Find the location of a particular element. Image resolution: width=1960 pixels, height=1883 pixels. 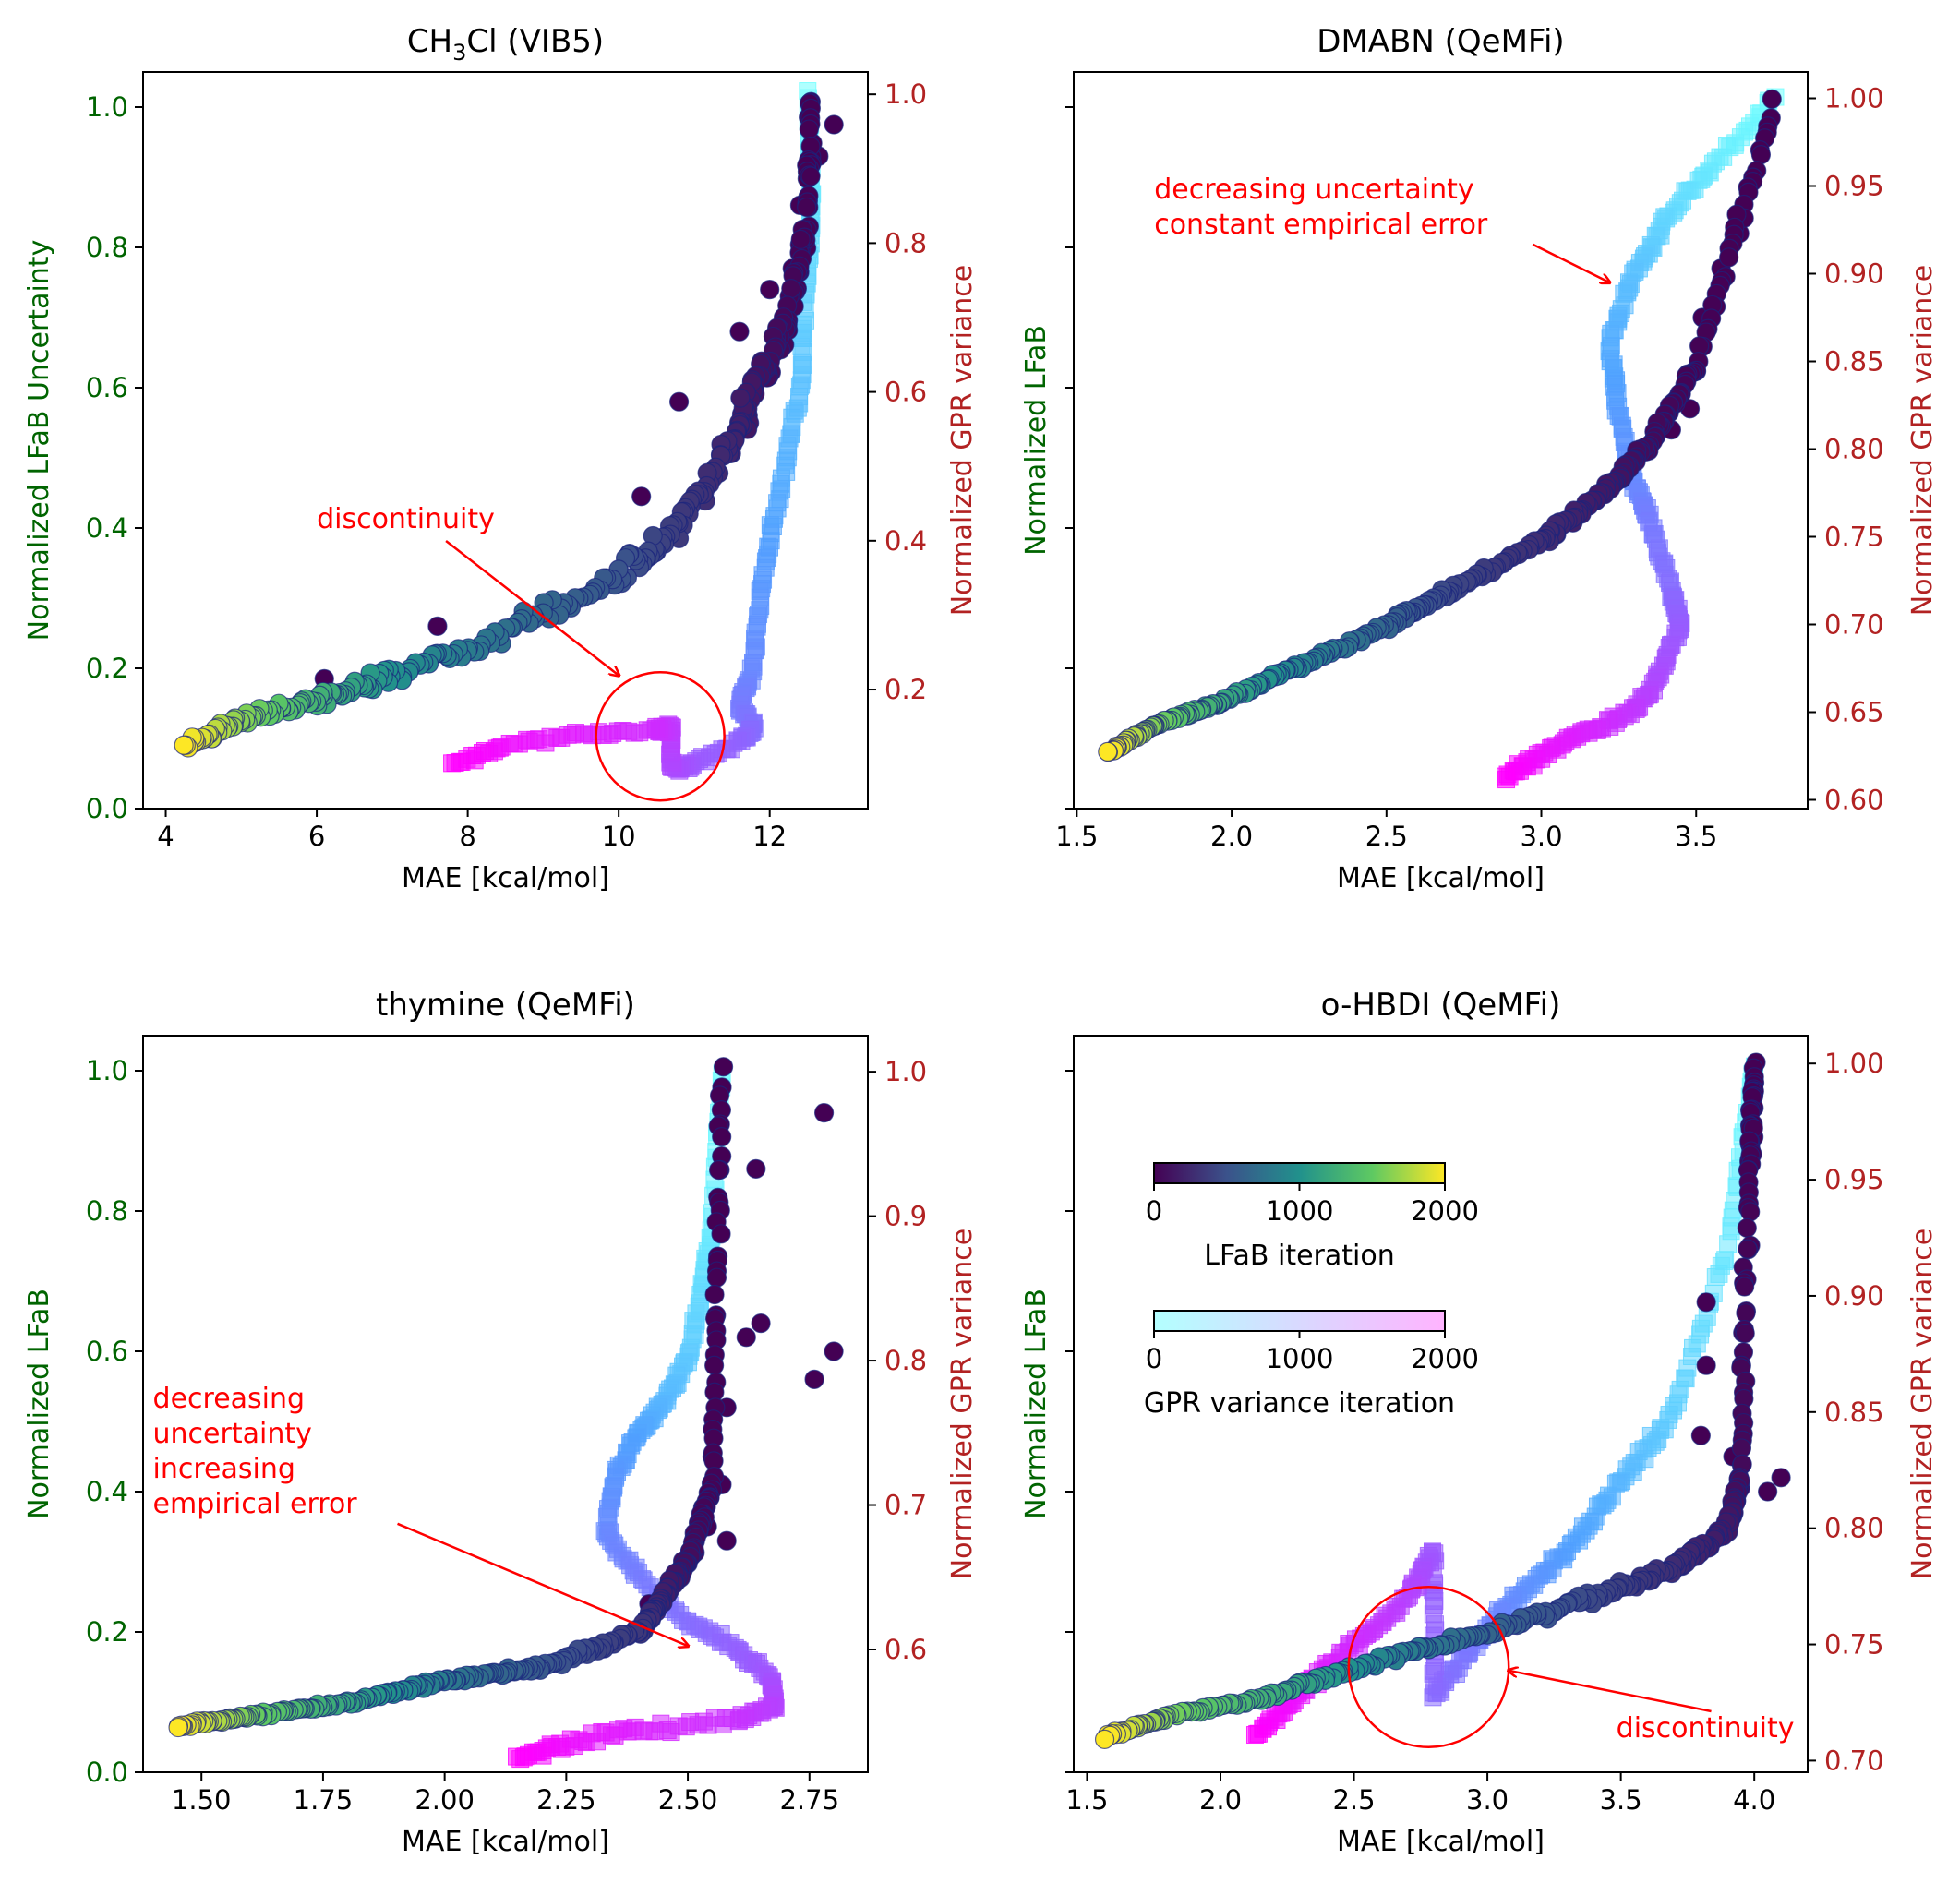

y-tick-label: 0.0 is located at coordinates (107, 1772).